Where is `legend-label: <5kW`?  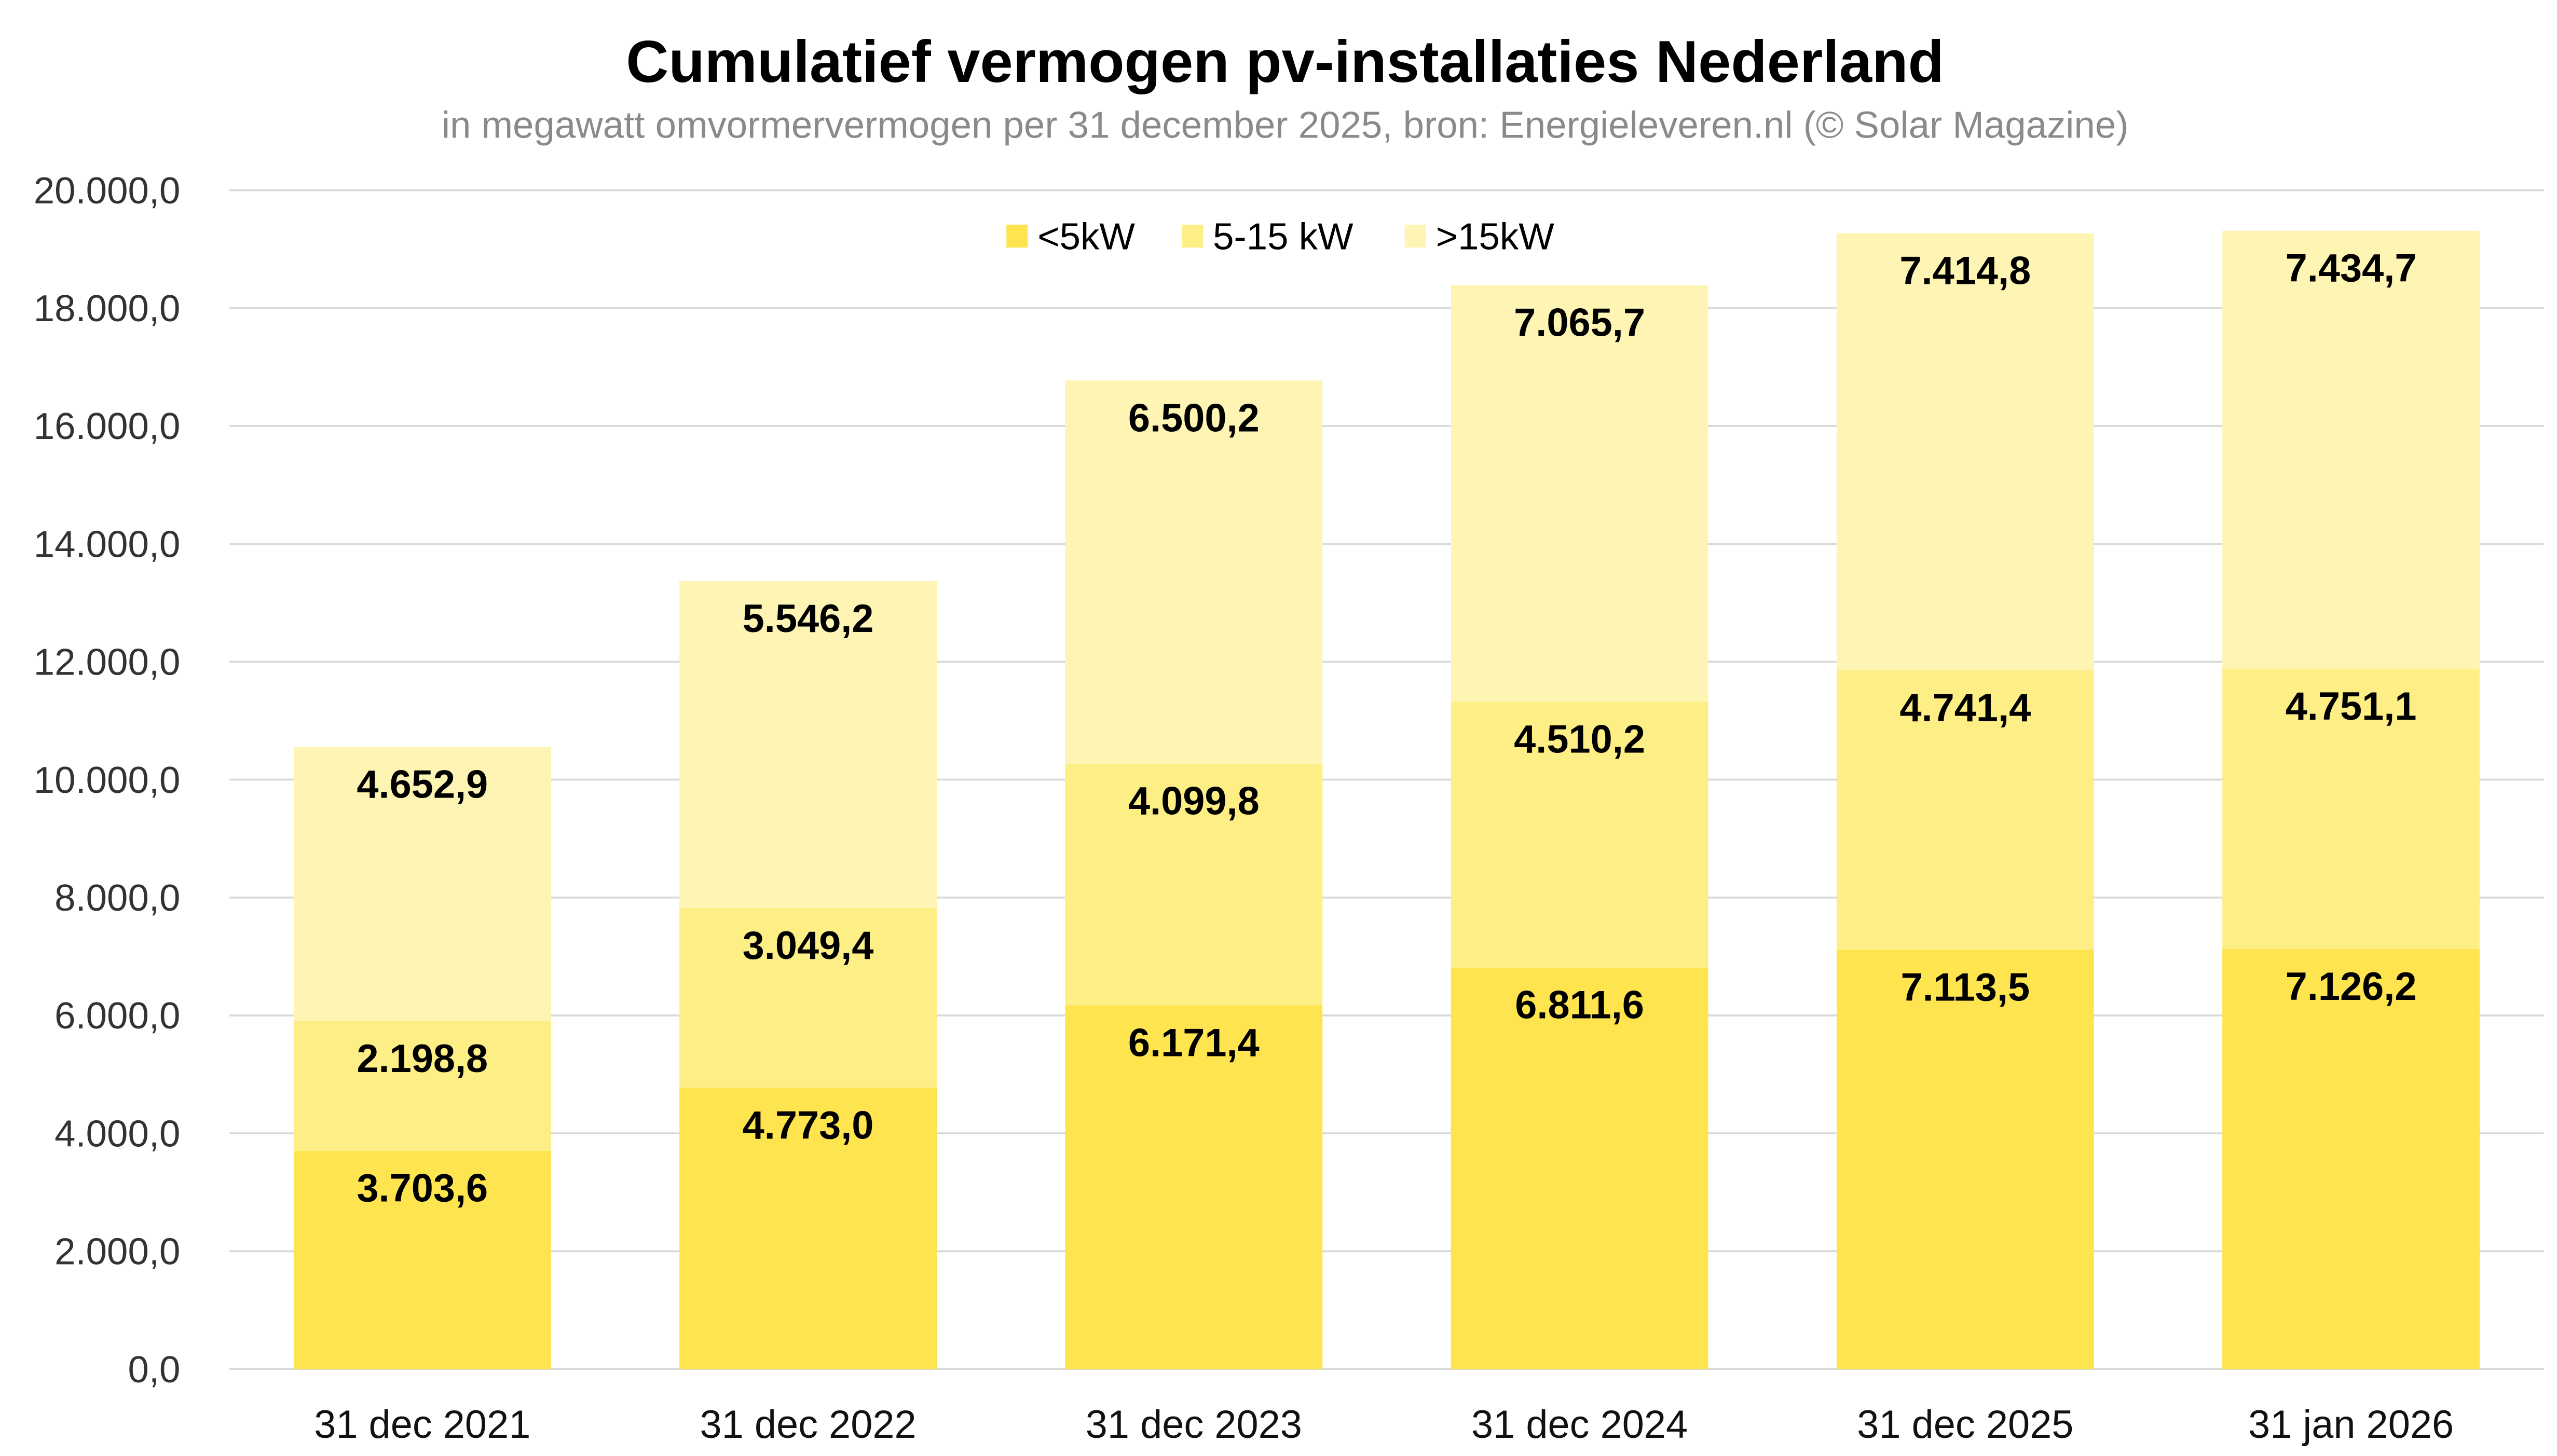 legend-label: <5kW is located at coordinates (1086, 236).